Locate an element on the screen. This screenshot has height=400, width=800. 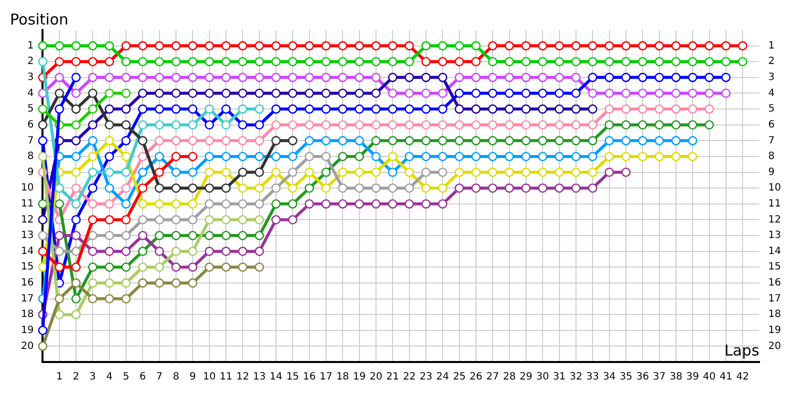
y2-tick-label: 4 is located at coordinates (771, 93).